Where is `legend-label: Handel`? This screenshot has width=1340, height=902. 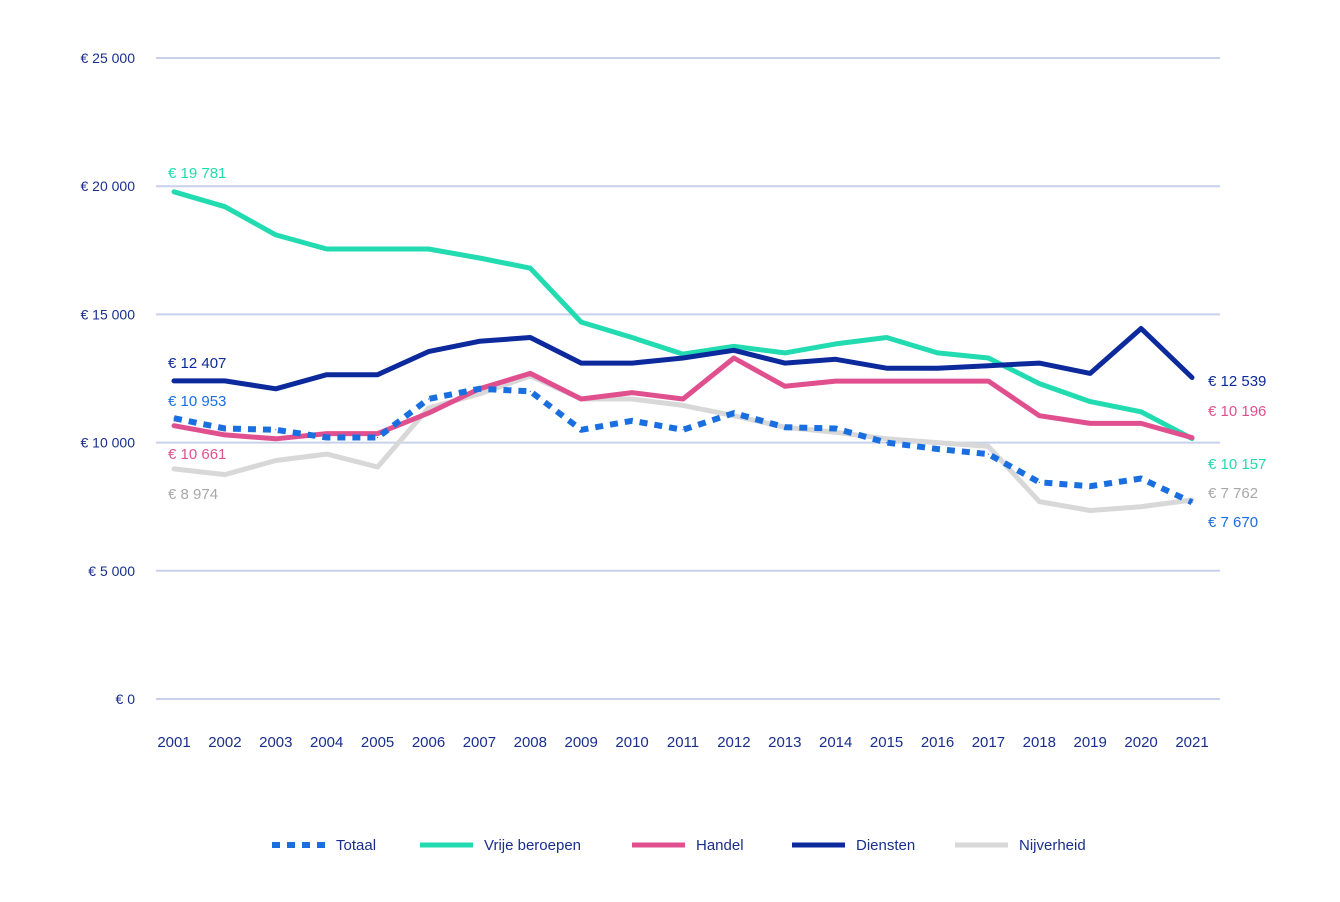
legend-label: Handel is located at coordinates (720, 845).